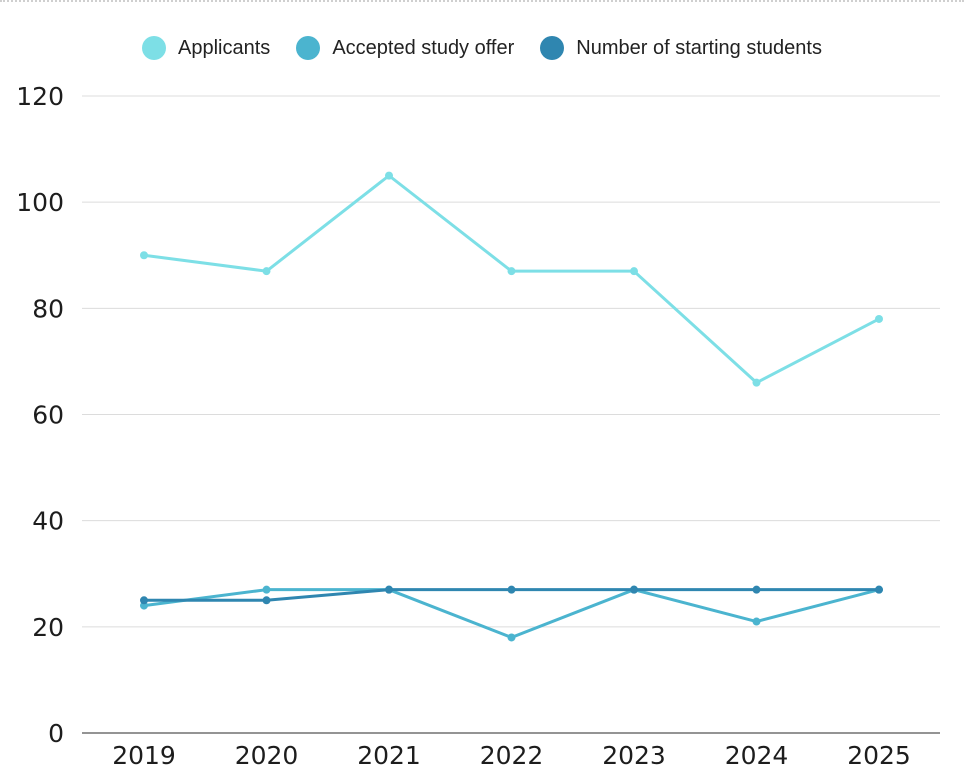 The width and height of the screenshot is (964, 782). Describe the element at coordinates (634, 755) in the screenshot. I see `x-tick-label: 2023` at that location.